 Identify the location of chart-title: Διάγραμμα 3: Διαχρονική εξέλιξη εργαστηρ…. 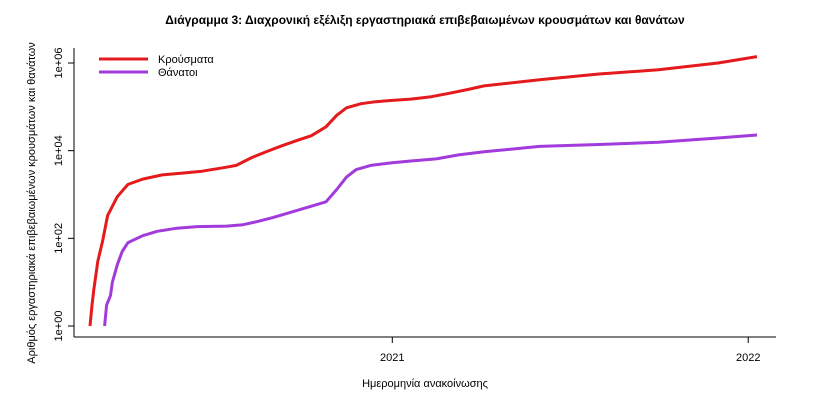
(425, 20).